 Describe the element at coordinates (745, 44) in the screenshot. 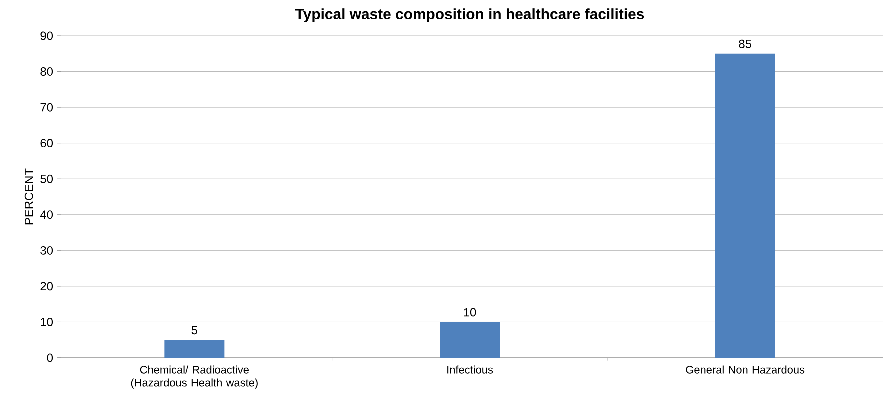

I see `data-label: 85` at that location.